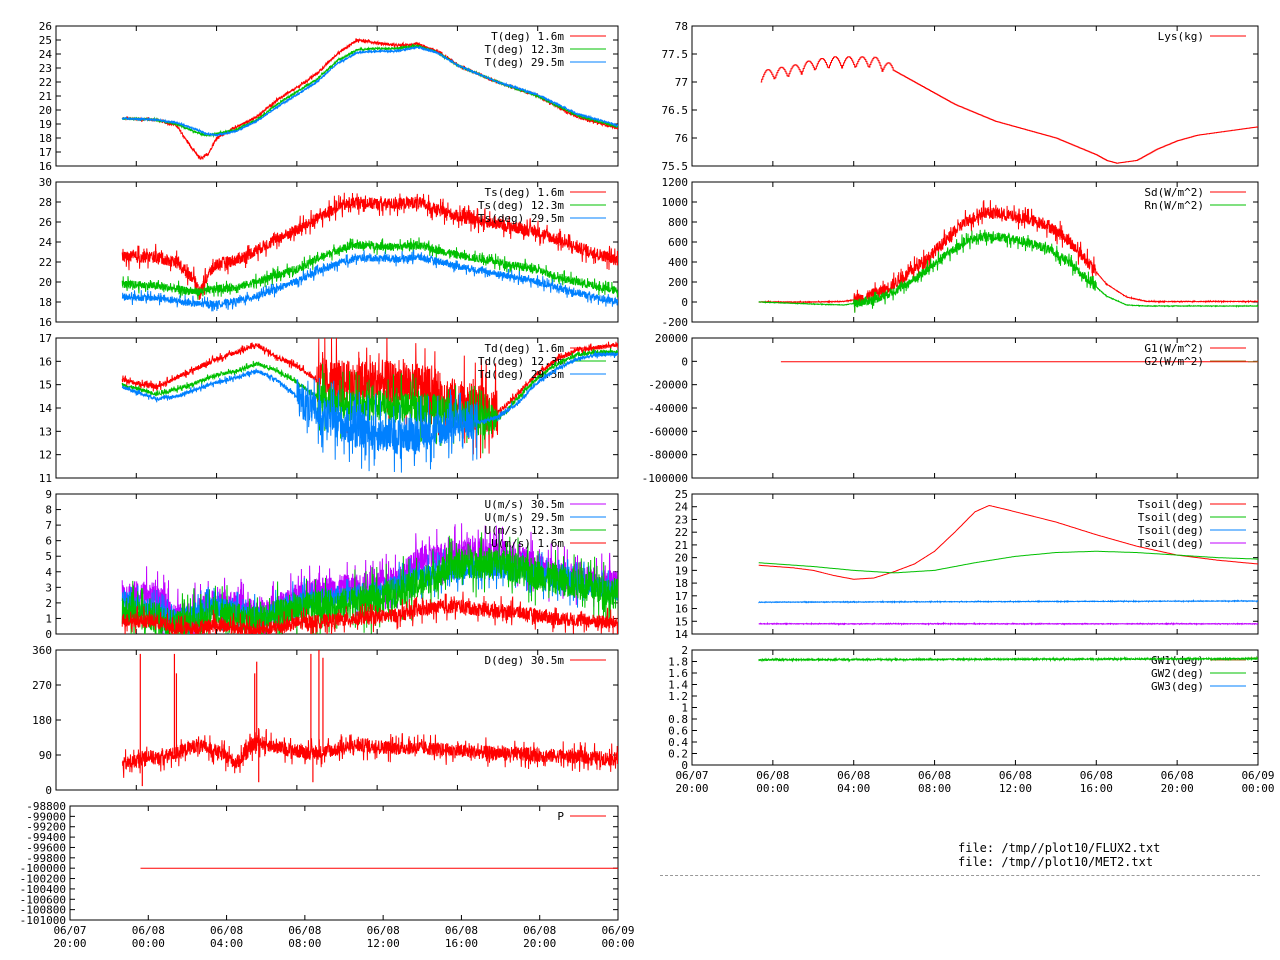 The height and width of the screenshot is (960, 1280). I want to click on y-tick-label: 75.5, so click(675, 166).